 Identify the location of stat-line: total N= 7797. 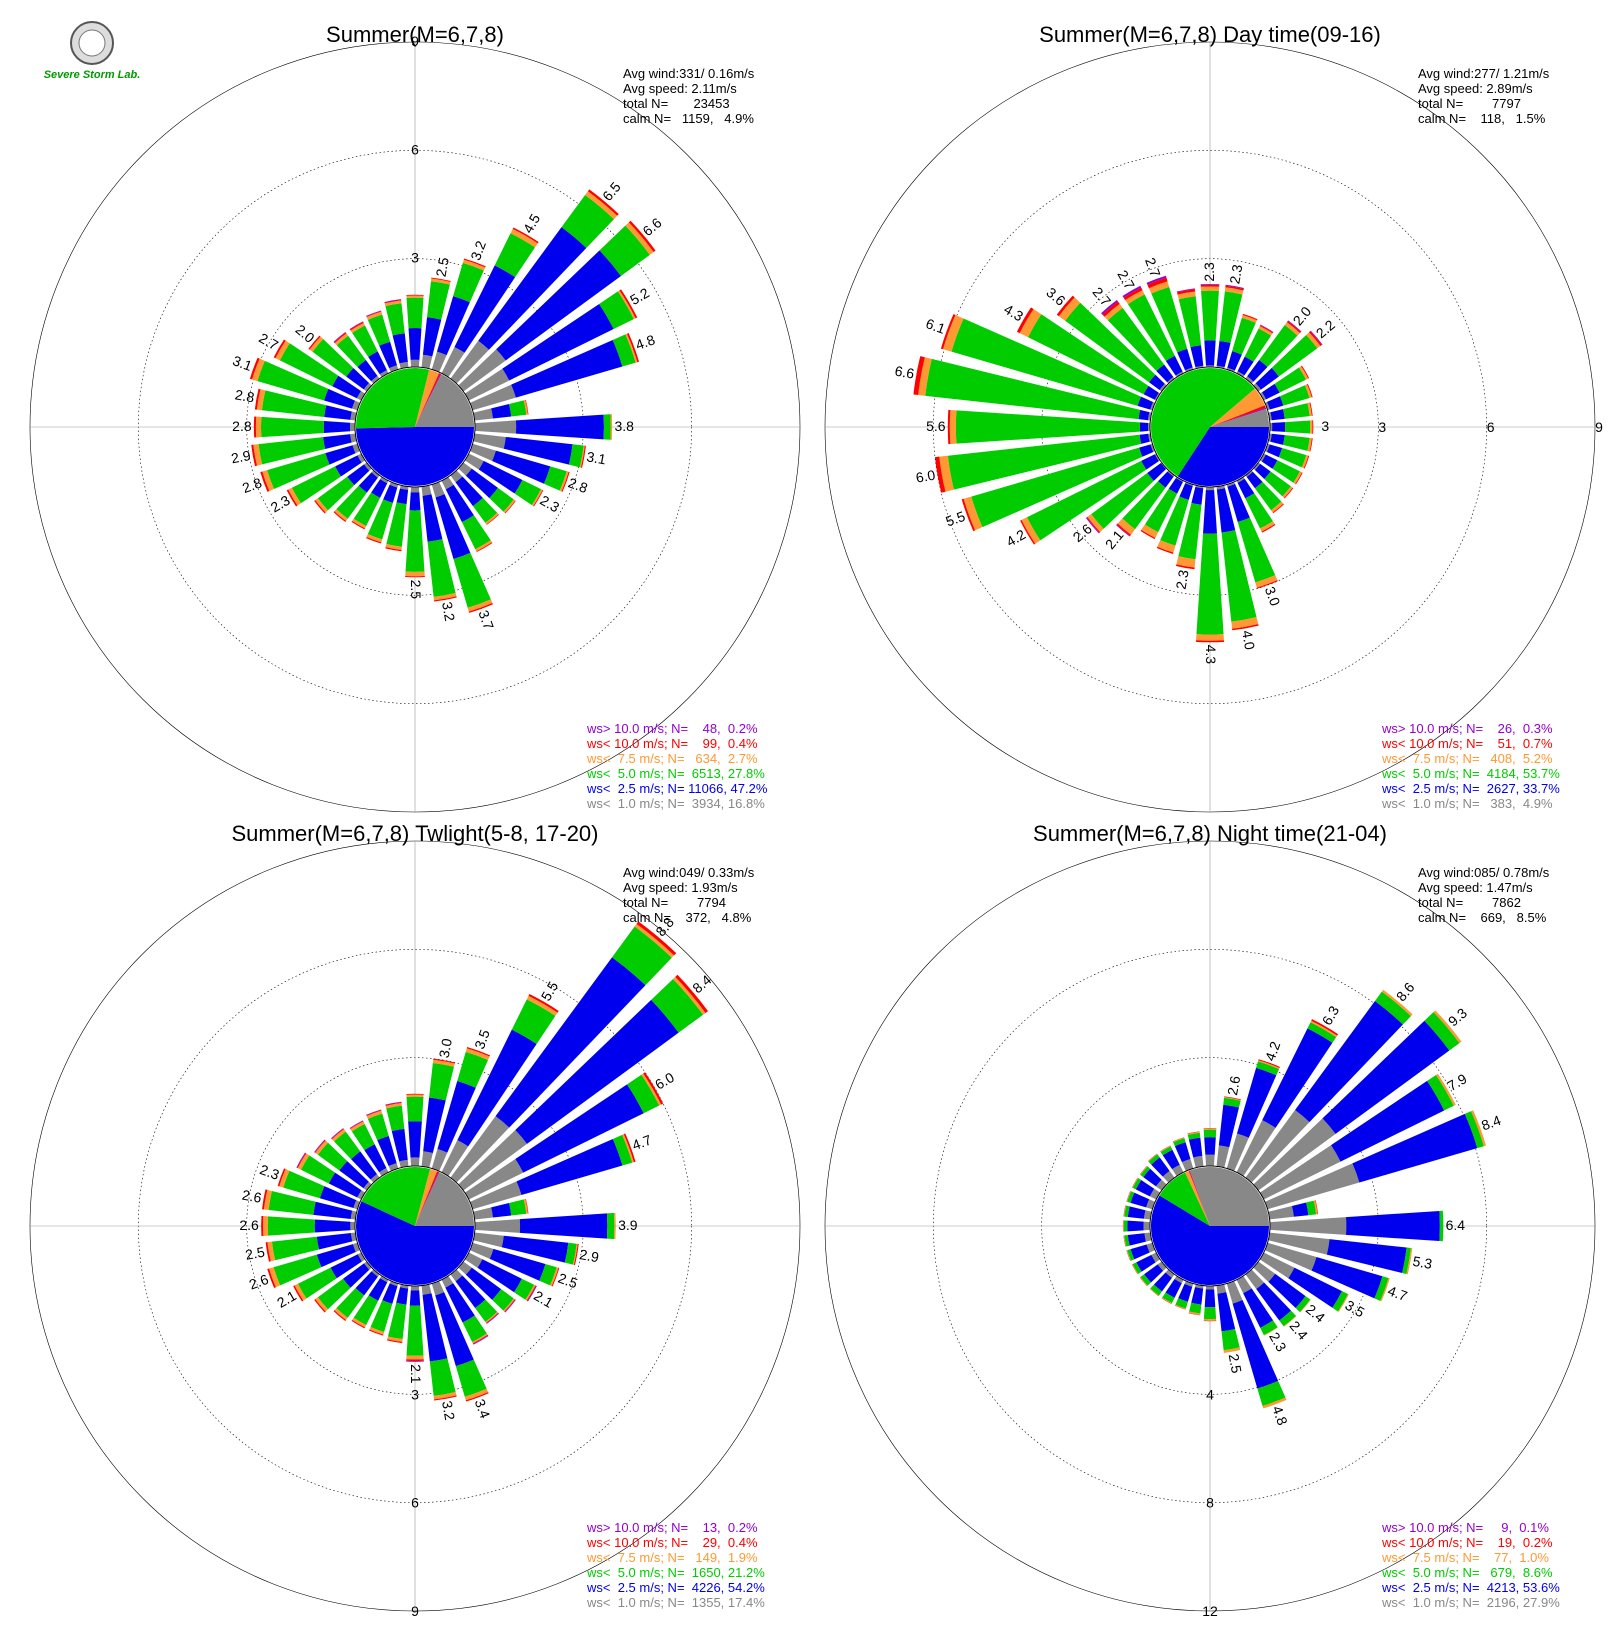
(1469, 103).